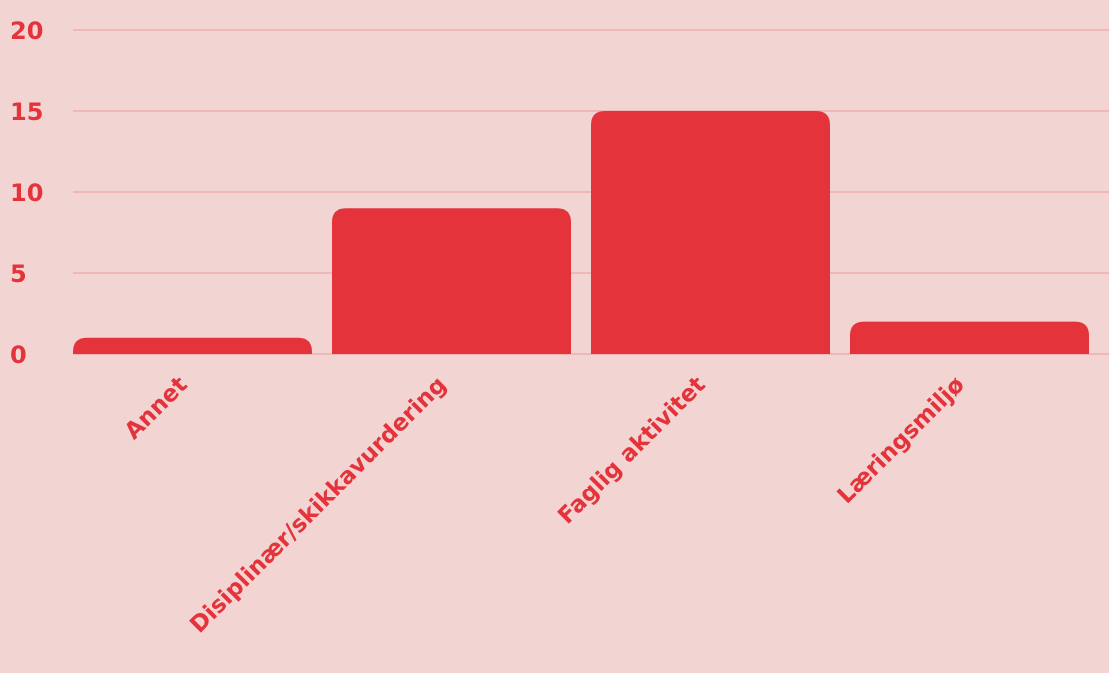 This screenshot has width=1109, height=673. I want to click on y-tick-label: 20, so click(26, 31).